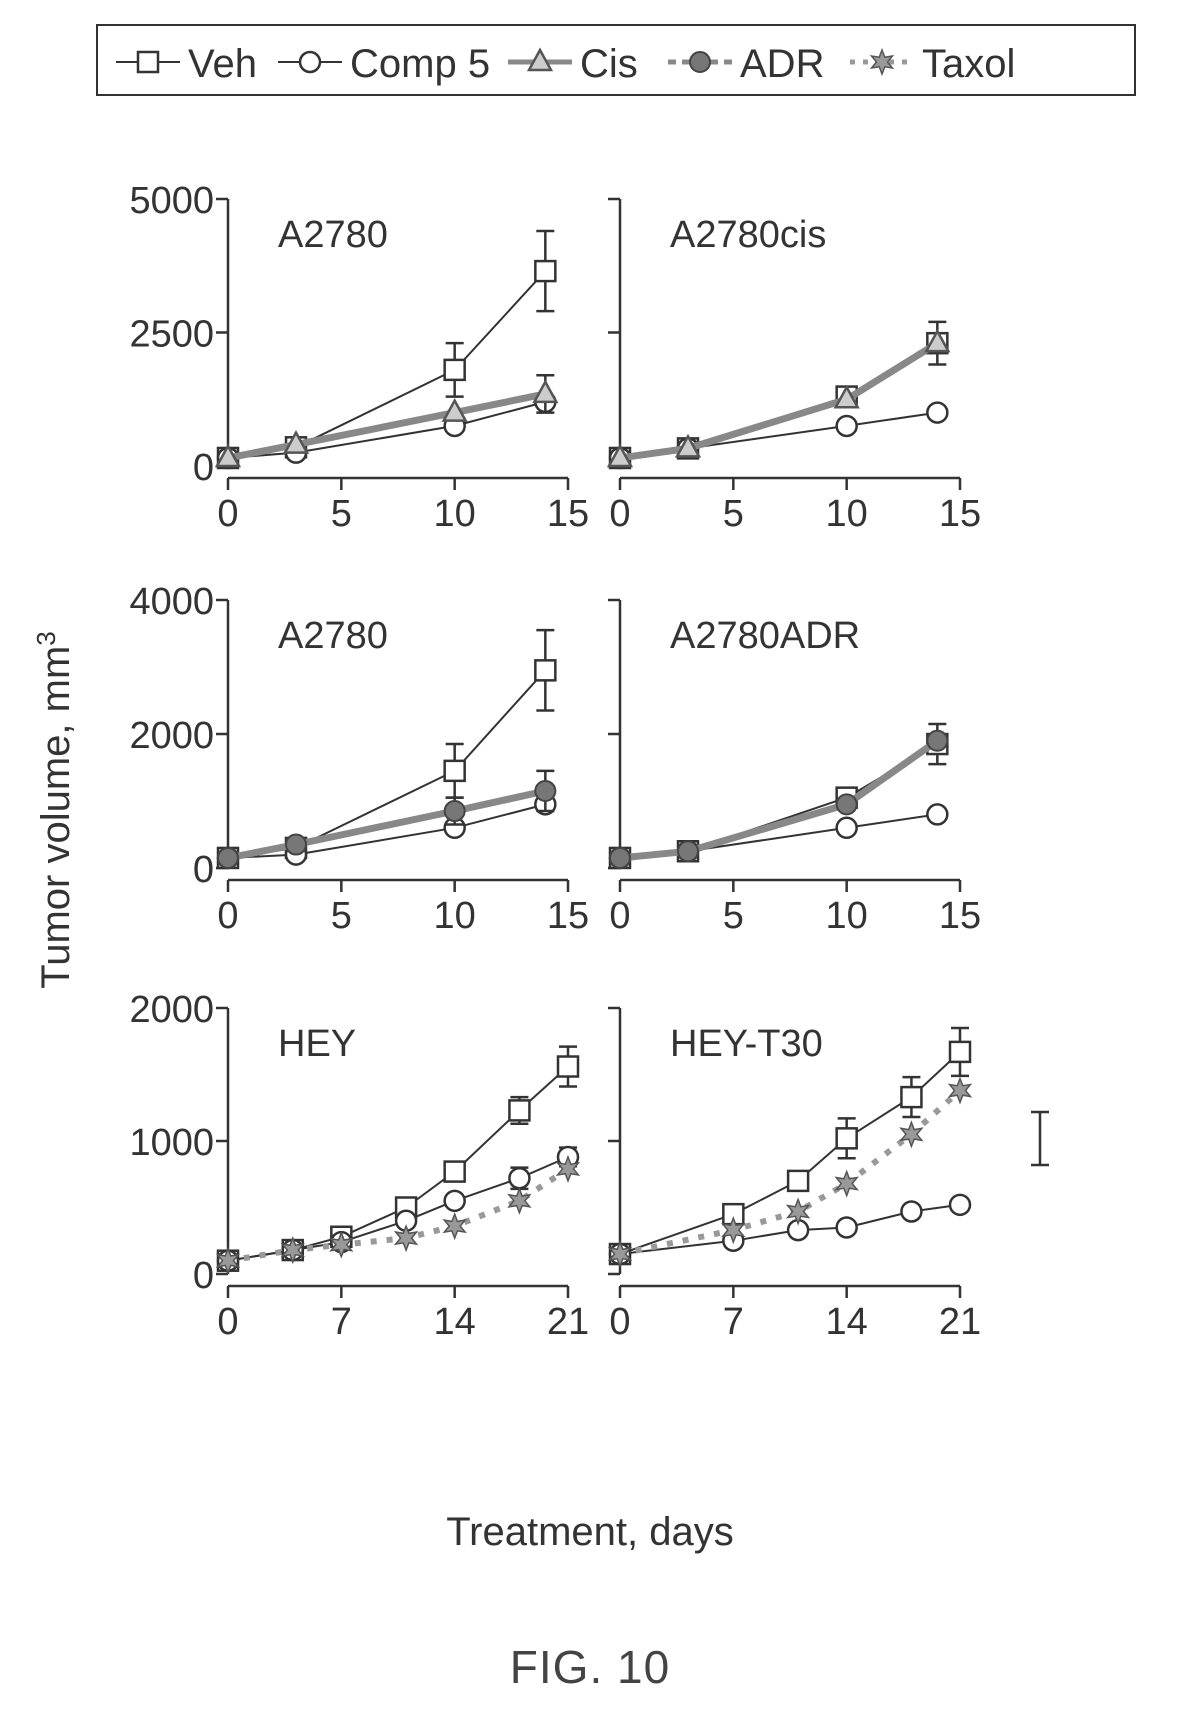 The height and width of the screenshot is (1734, 1179). What do you see at coordinates (609, 64) in the screenshot?
I see `legend-label: Cis` at bounding box center [609, 64].